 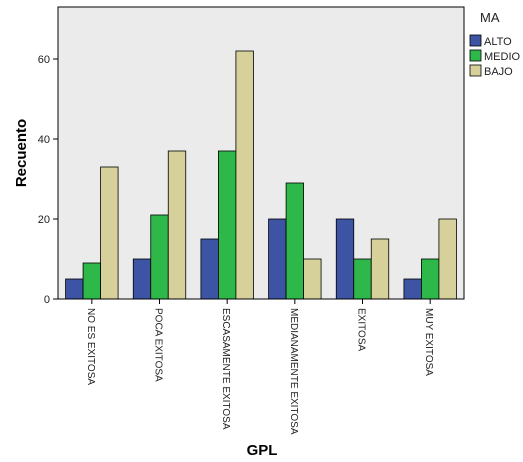 I want to click on x-axis-title: GPL, so click(x=262, y=450).